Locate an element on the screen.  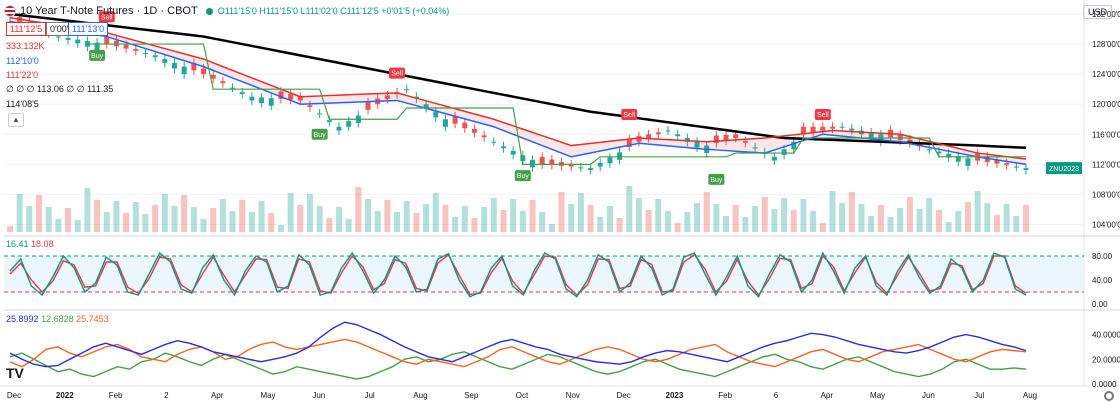
indicator-legend-4: 114'08'5 is located at coordinates (22, 104).